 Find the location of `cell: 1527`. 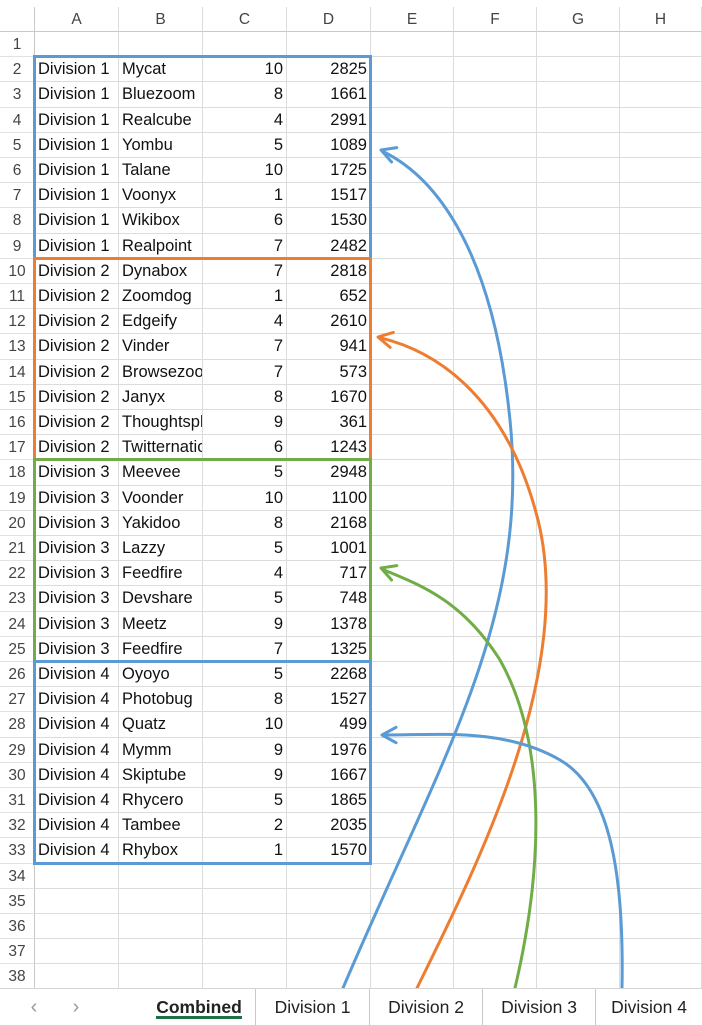

cell: 1527 is located at coordinates (329, 700).